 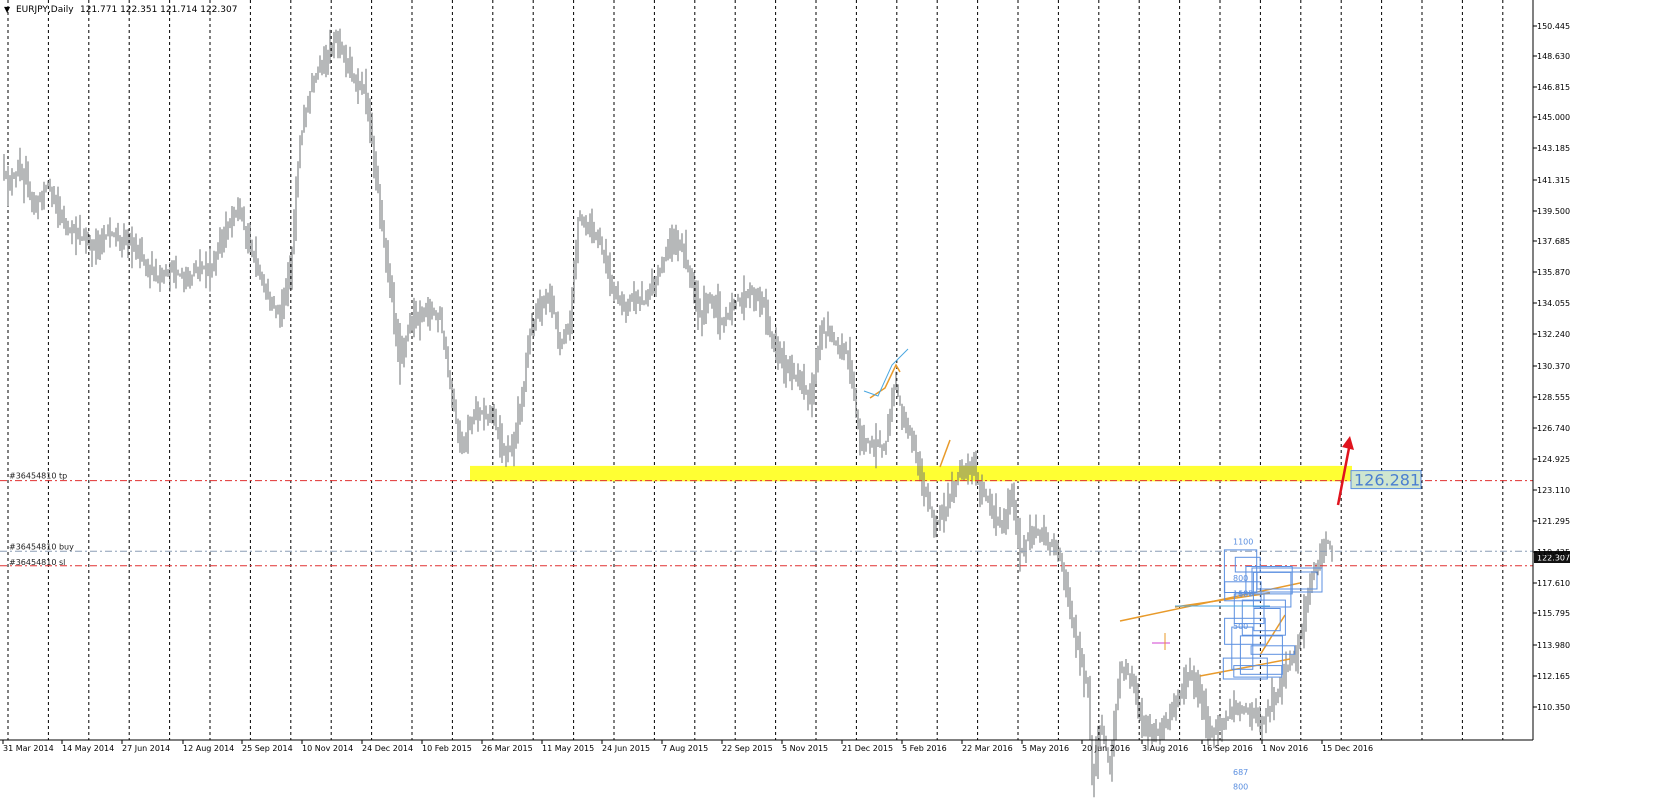 I want to click on bid-price-box, so click(x=1552, y=557).